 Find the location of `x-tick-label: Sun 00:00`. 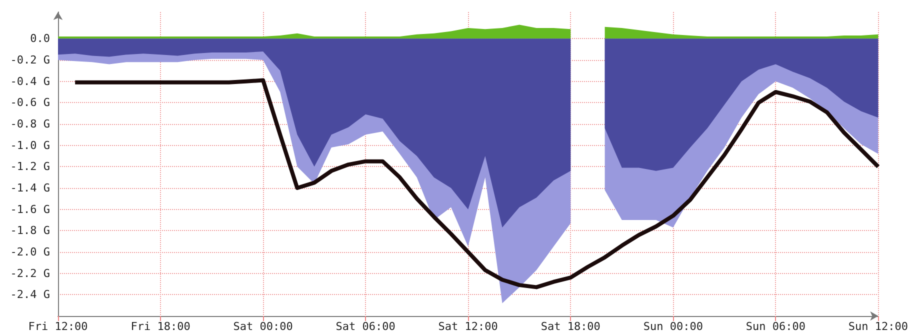

x-tick-label: Sun 00:00 is located at coordinates (673, 326).